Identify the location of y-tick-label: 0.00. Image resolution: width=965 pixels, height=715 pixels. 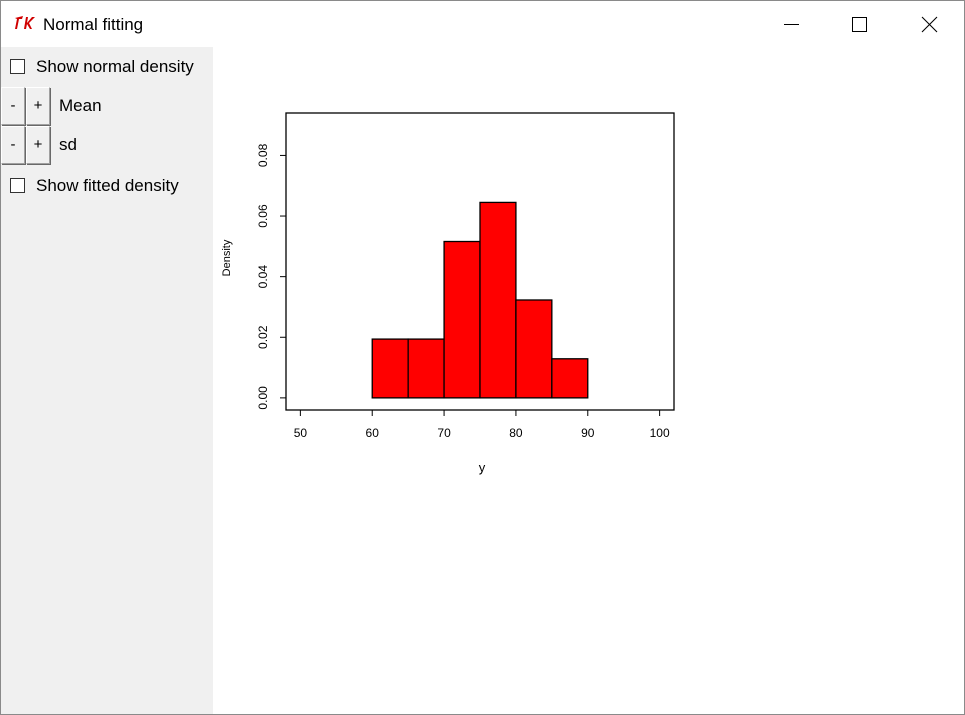
(263, 398).